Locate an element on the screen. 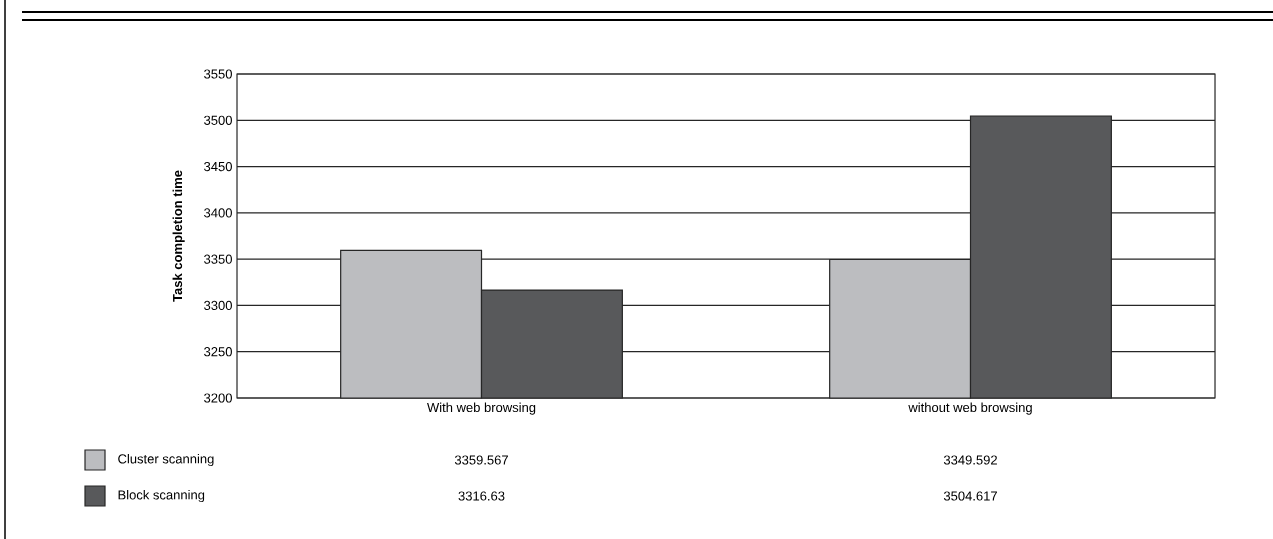 This screenshot has height=539, width=1273. y-tick-label: 3300 is located at coordinates (218, 305).